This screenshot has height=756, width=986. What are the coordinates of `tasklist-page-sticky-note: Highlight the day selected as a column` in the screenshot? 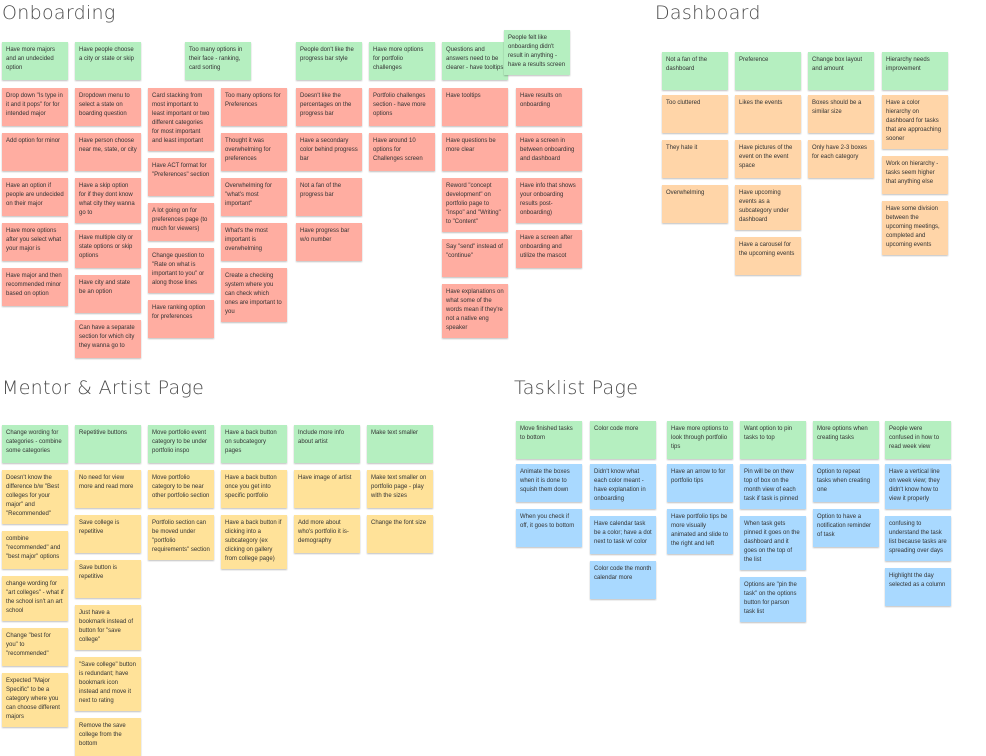 It's located at (918, 587).